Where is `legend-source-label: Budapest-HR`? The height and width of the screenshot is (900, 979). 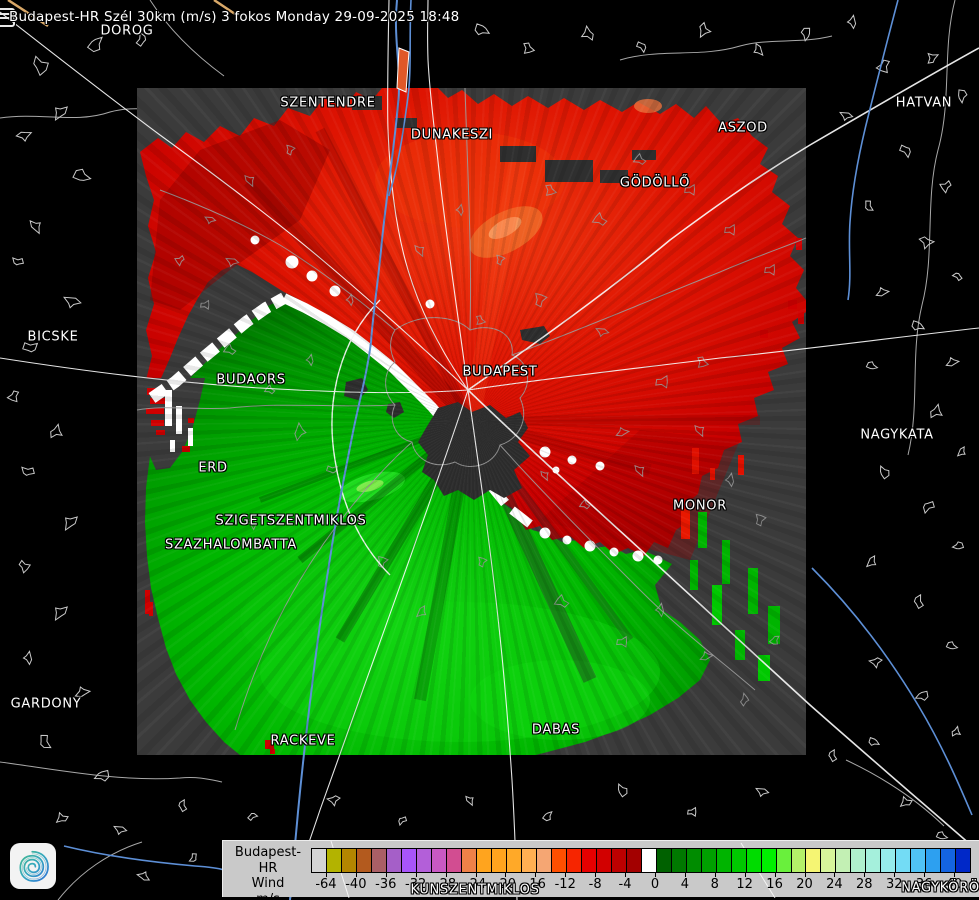 legend-source-label: Budapest-HR is located at coordinates (268, 860).